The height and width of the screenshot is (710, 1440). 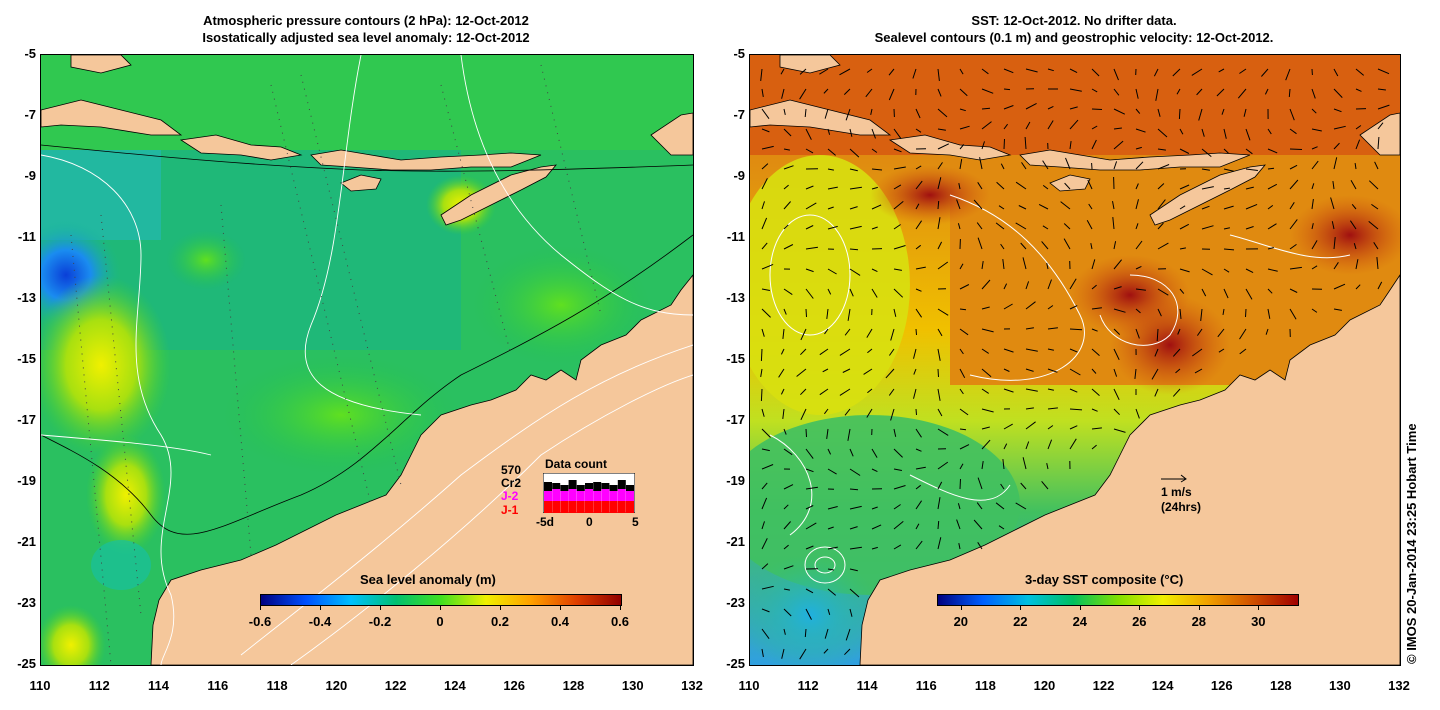 What do you see at coordinates (99, 685) in the screenshot?
I see `left-lon-tick: 112` at bounding box center [99, 685].